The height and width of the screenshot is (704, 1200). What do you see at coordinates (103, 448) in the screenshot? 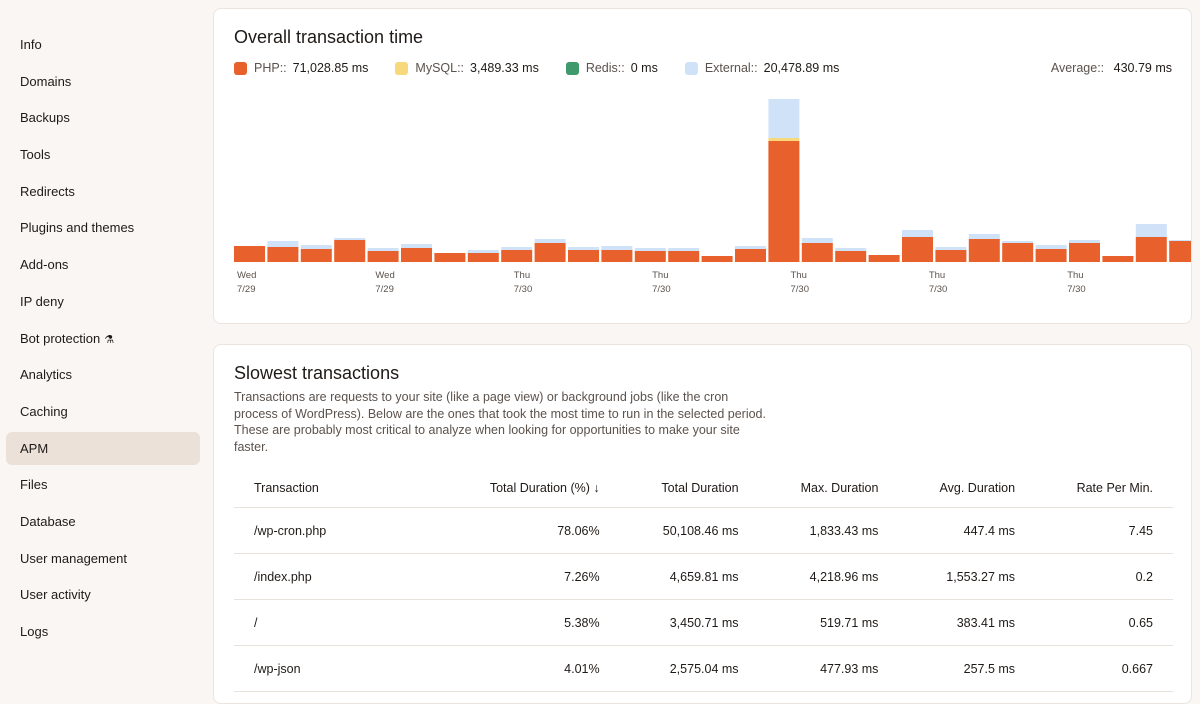
I see `sidebar-item-apm: APM` at bounding box center [103, 448].